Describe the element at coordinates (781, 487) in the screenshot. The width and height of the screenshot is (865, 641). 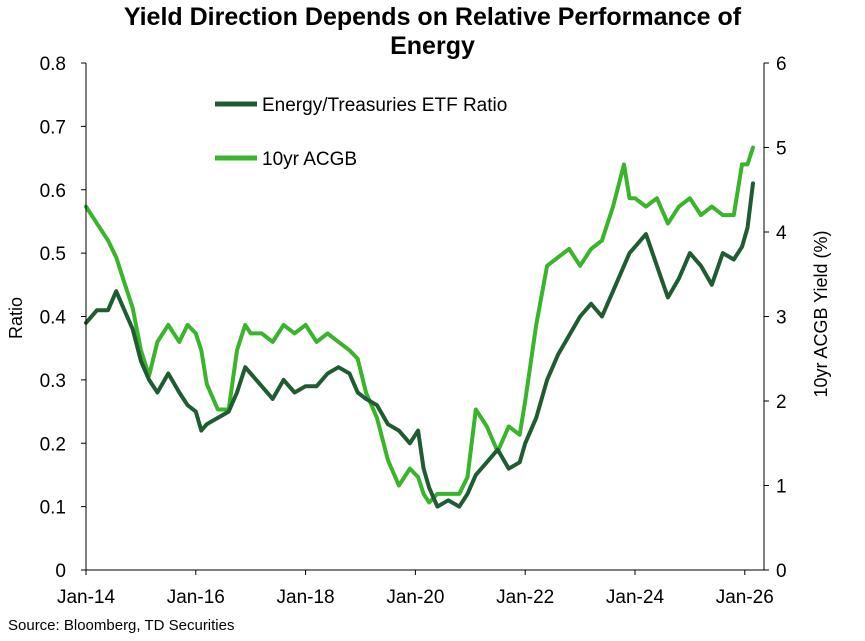
I see `right-tick-label: 1` at that location.